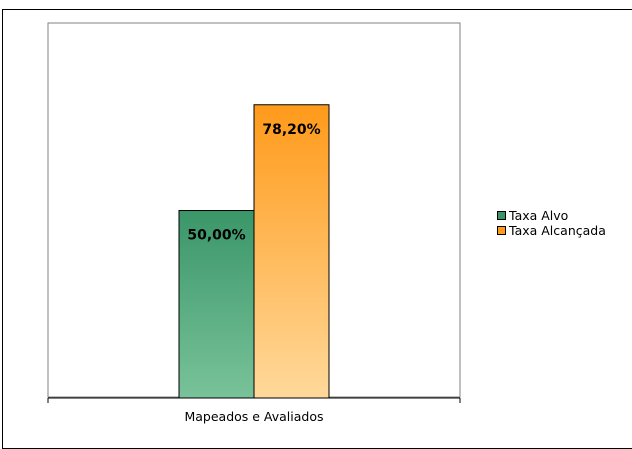  I want to click on legend-item-taxa-alvo: Taxa Alvo, so click(551, 215).